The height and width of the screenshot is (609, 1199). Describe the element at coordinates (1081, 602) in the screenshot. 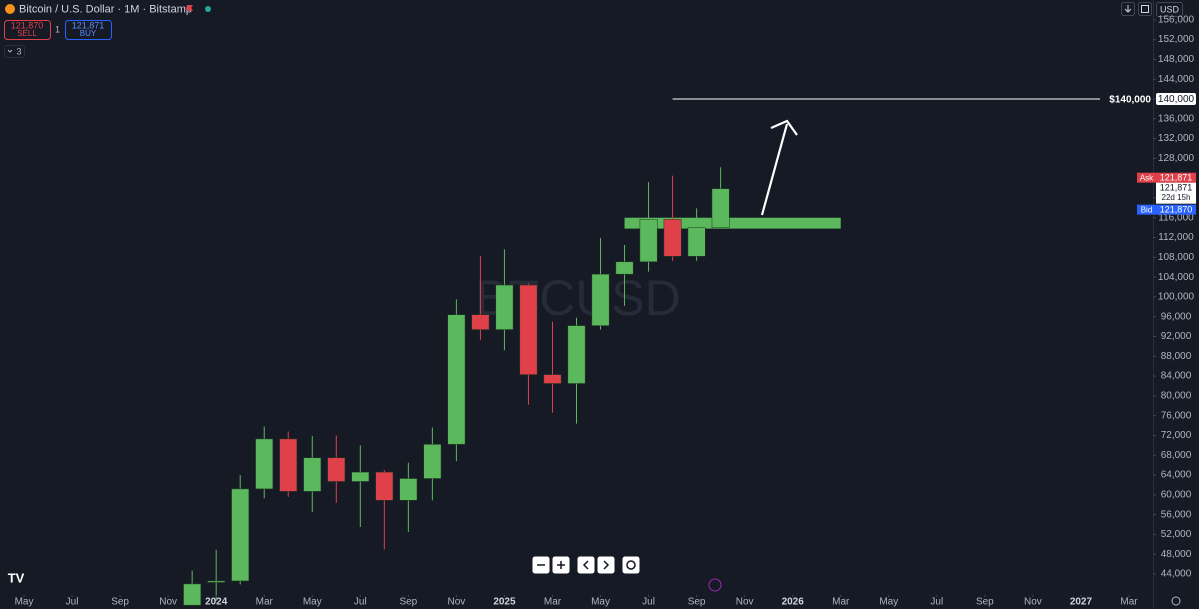

I see `x-tick-label: 2027` at that location.